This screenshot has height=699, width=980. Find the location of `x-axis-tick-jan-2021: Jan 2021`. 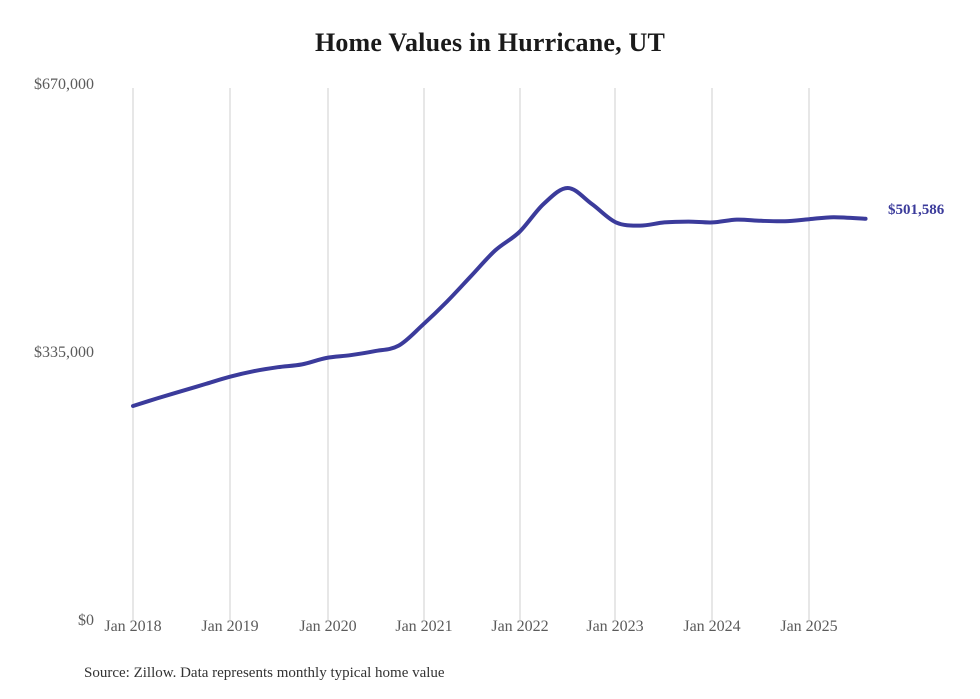

x-axis-tick-jan-2021: Jan 2021 is located at coordinates (424, 626).